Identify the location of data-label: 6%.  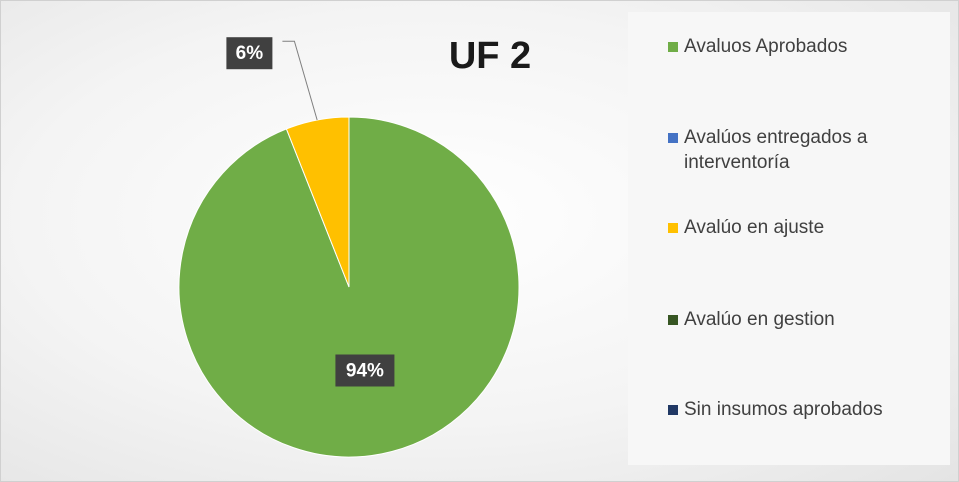
(250, 53).